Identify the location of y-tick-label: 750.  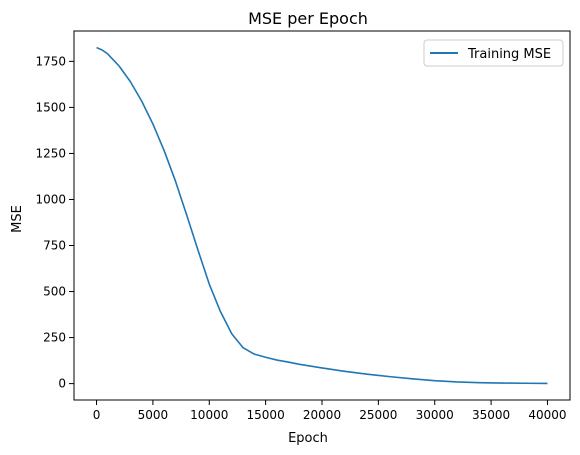
(54, 246).